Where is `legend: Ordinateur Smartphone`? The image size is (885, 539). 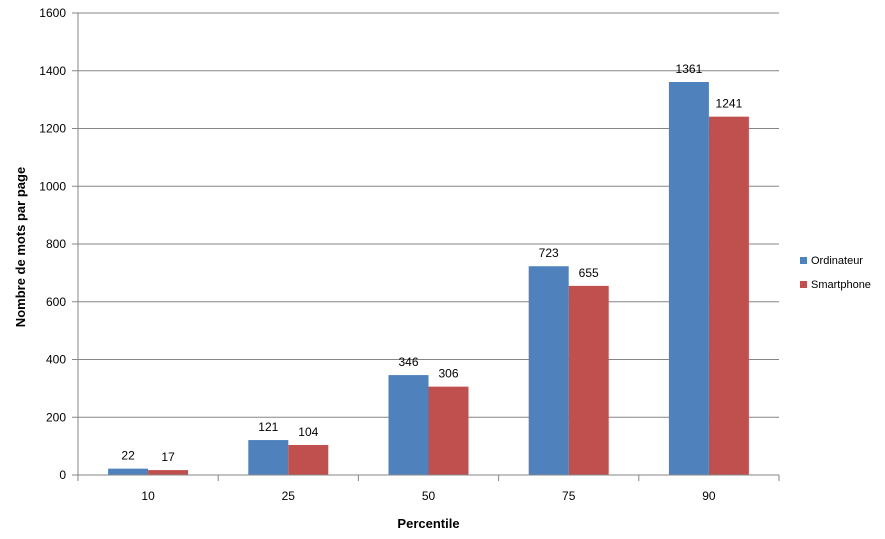 legend: Ordinateur Smartphone is located at coordinates (835, 273).